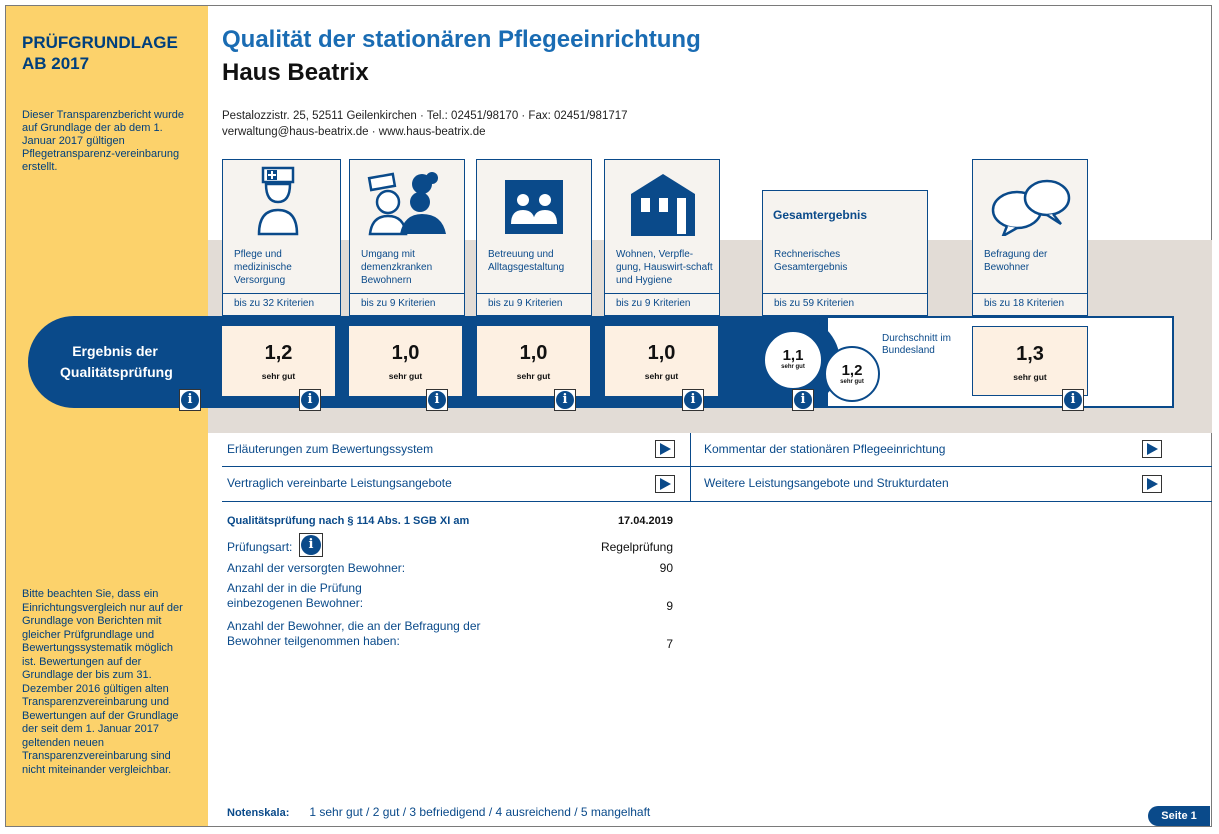 This screenshot has height=834, width=1219. I want to click on overall-score-circle: 1,1 sehr gut, so click(793, 360).